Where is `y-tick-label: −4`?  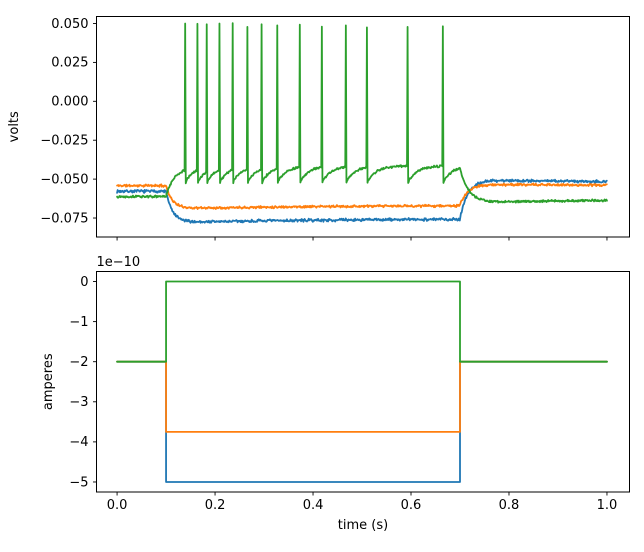
y-tick-label: −4 is located at coordinates (78, 442).